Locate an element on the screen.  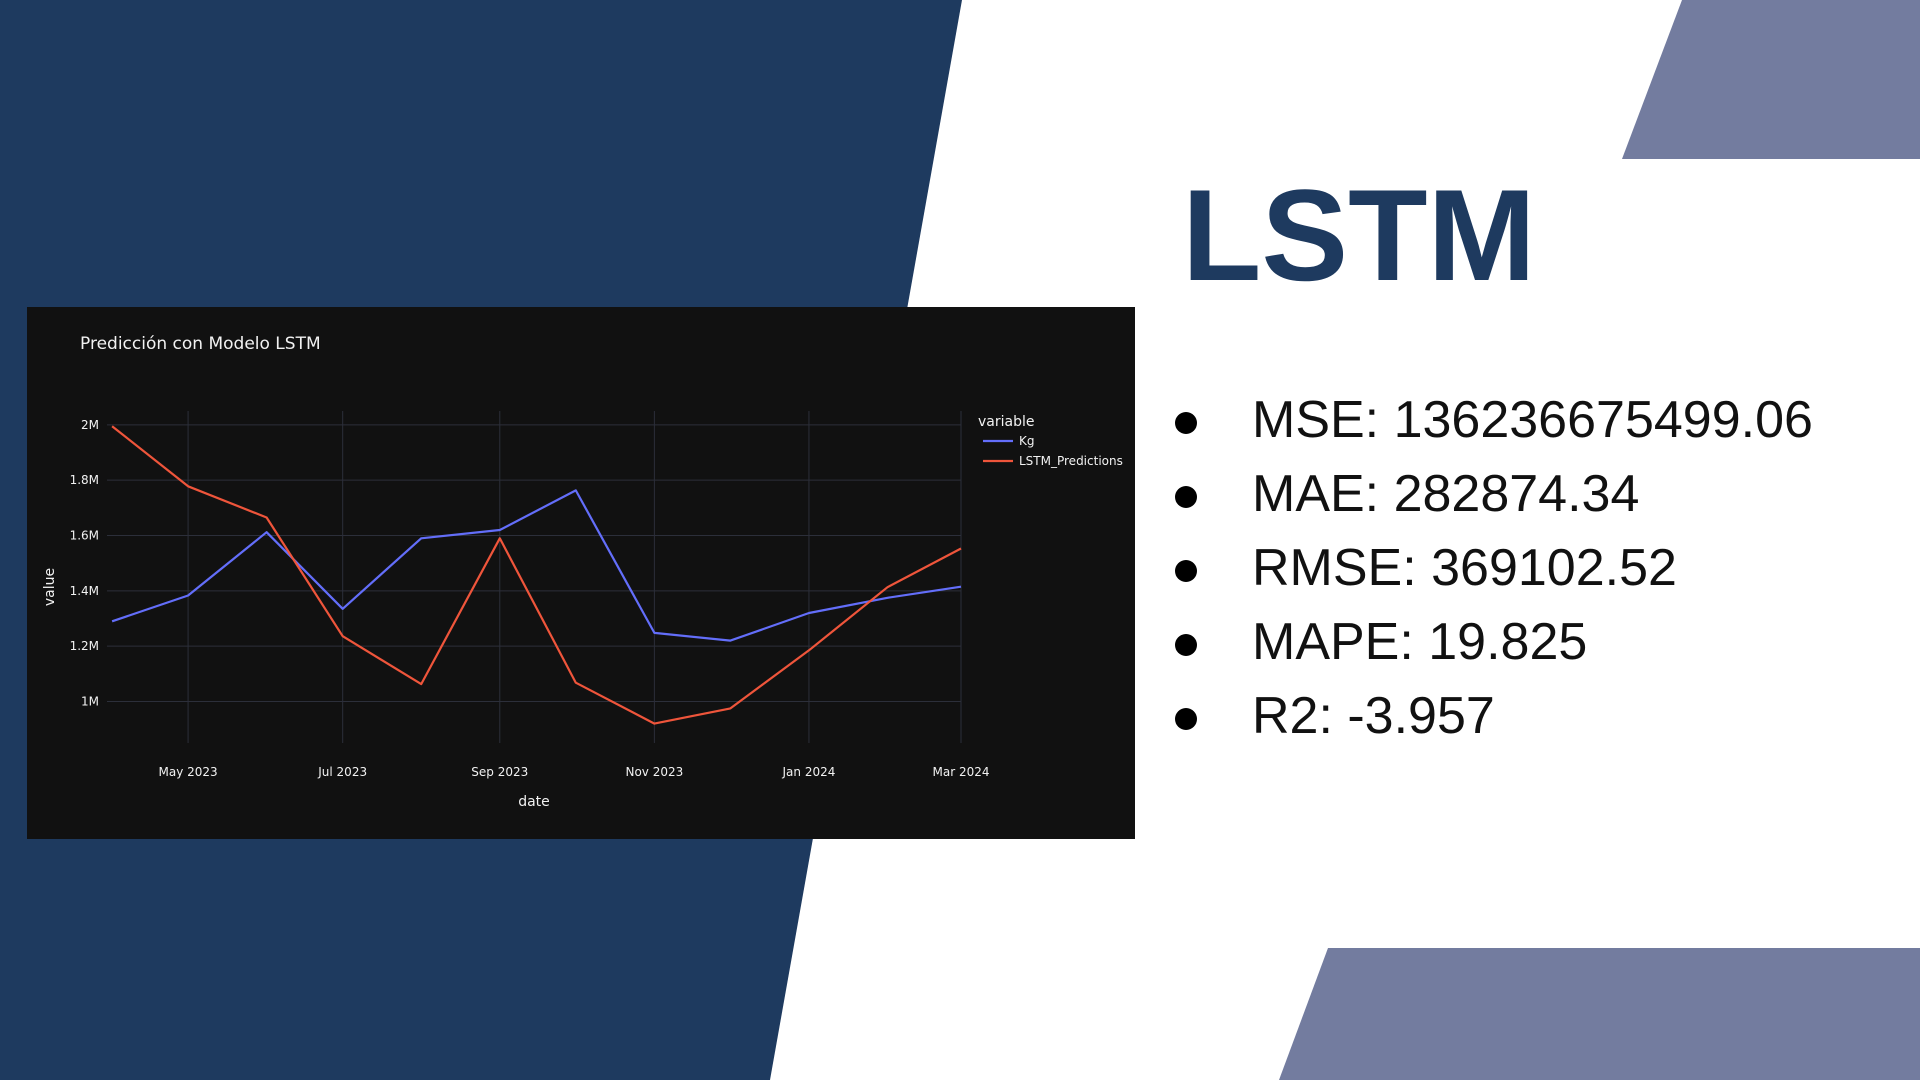
slate-shape-top-right is located at coordinates (1771, 79).